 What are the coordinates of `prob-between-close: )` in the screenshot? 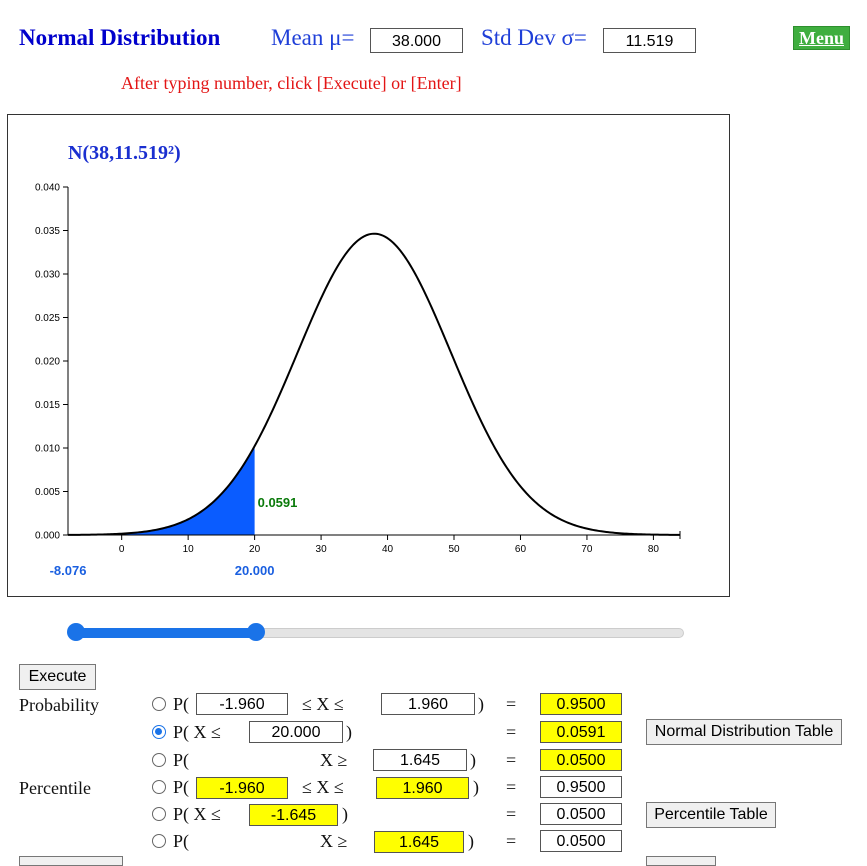 It's located at (481, 704).